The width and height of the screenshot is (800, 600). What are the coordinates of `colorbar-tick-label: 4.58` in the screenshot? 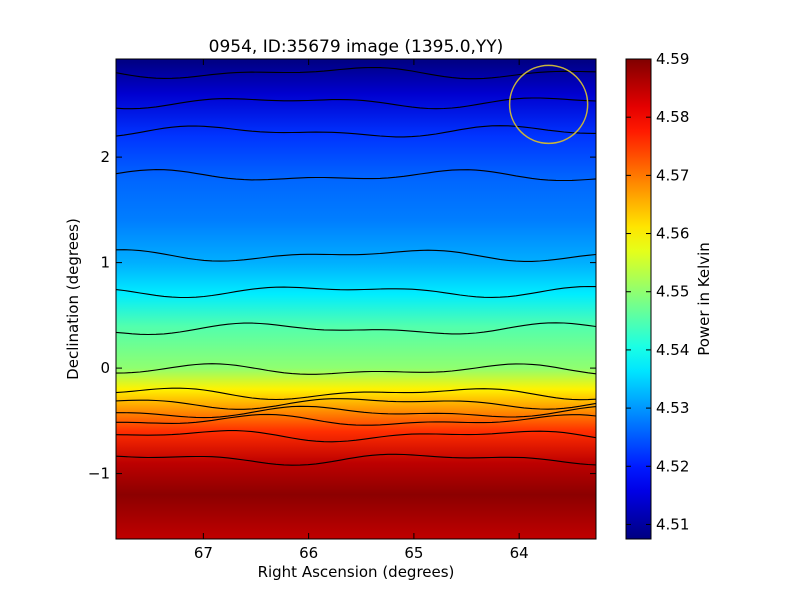 It's located at (672, 117).